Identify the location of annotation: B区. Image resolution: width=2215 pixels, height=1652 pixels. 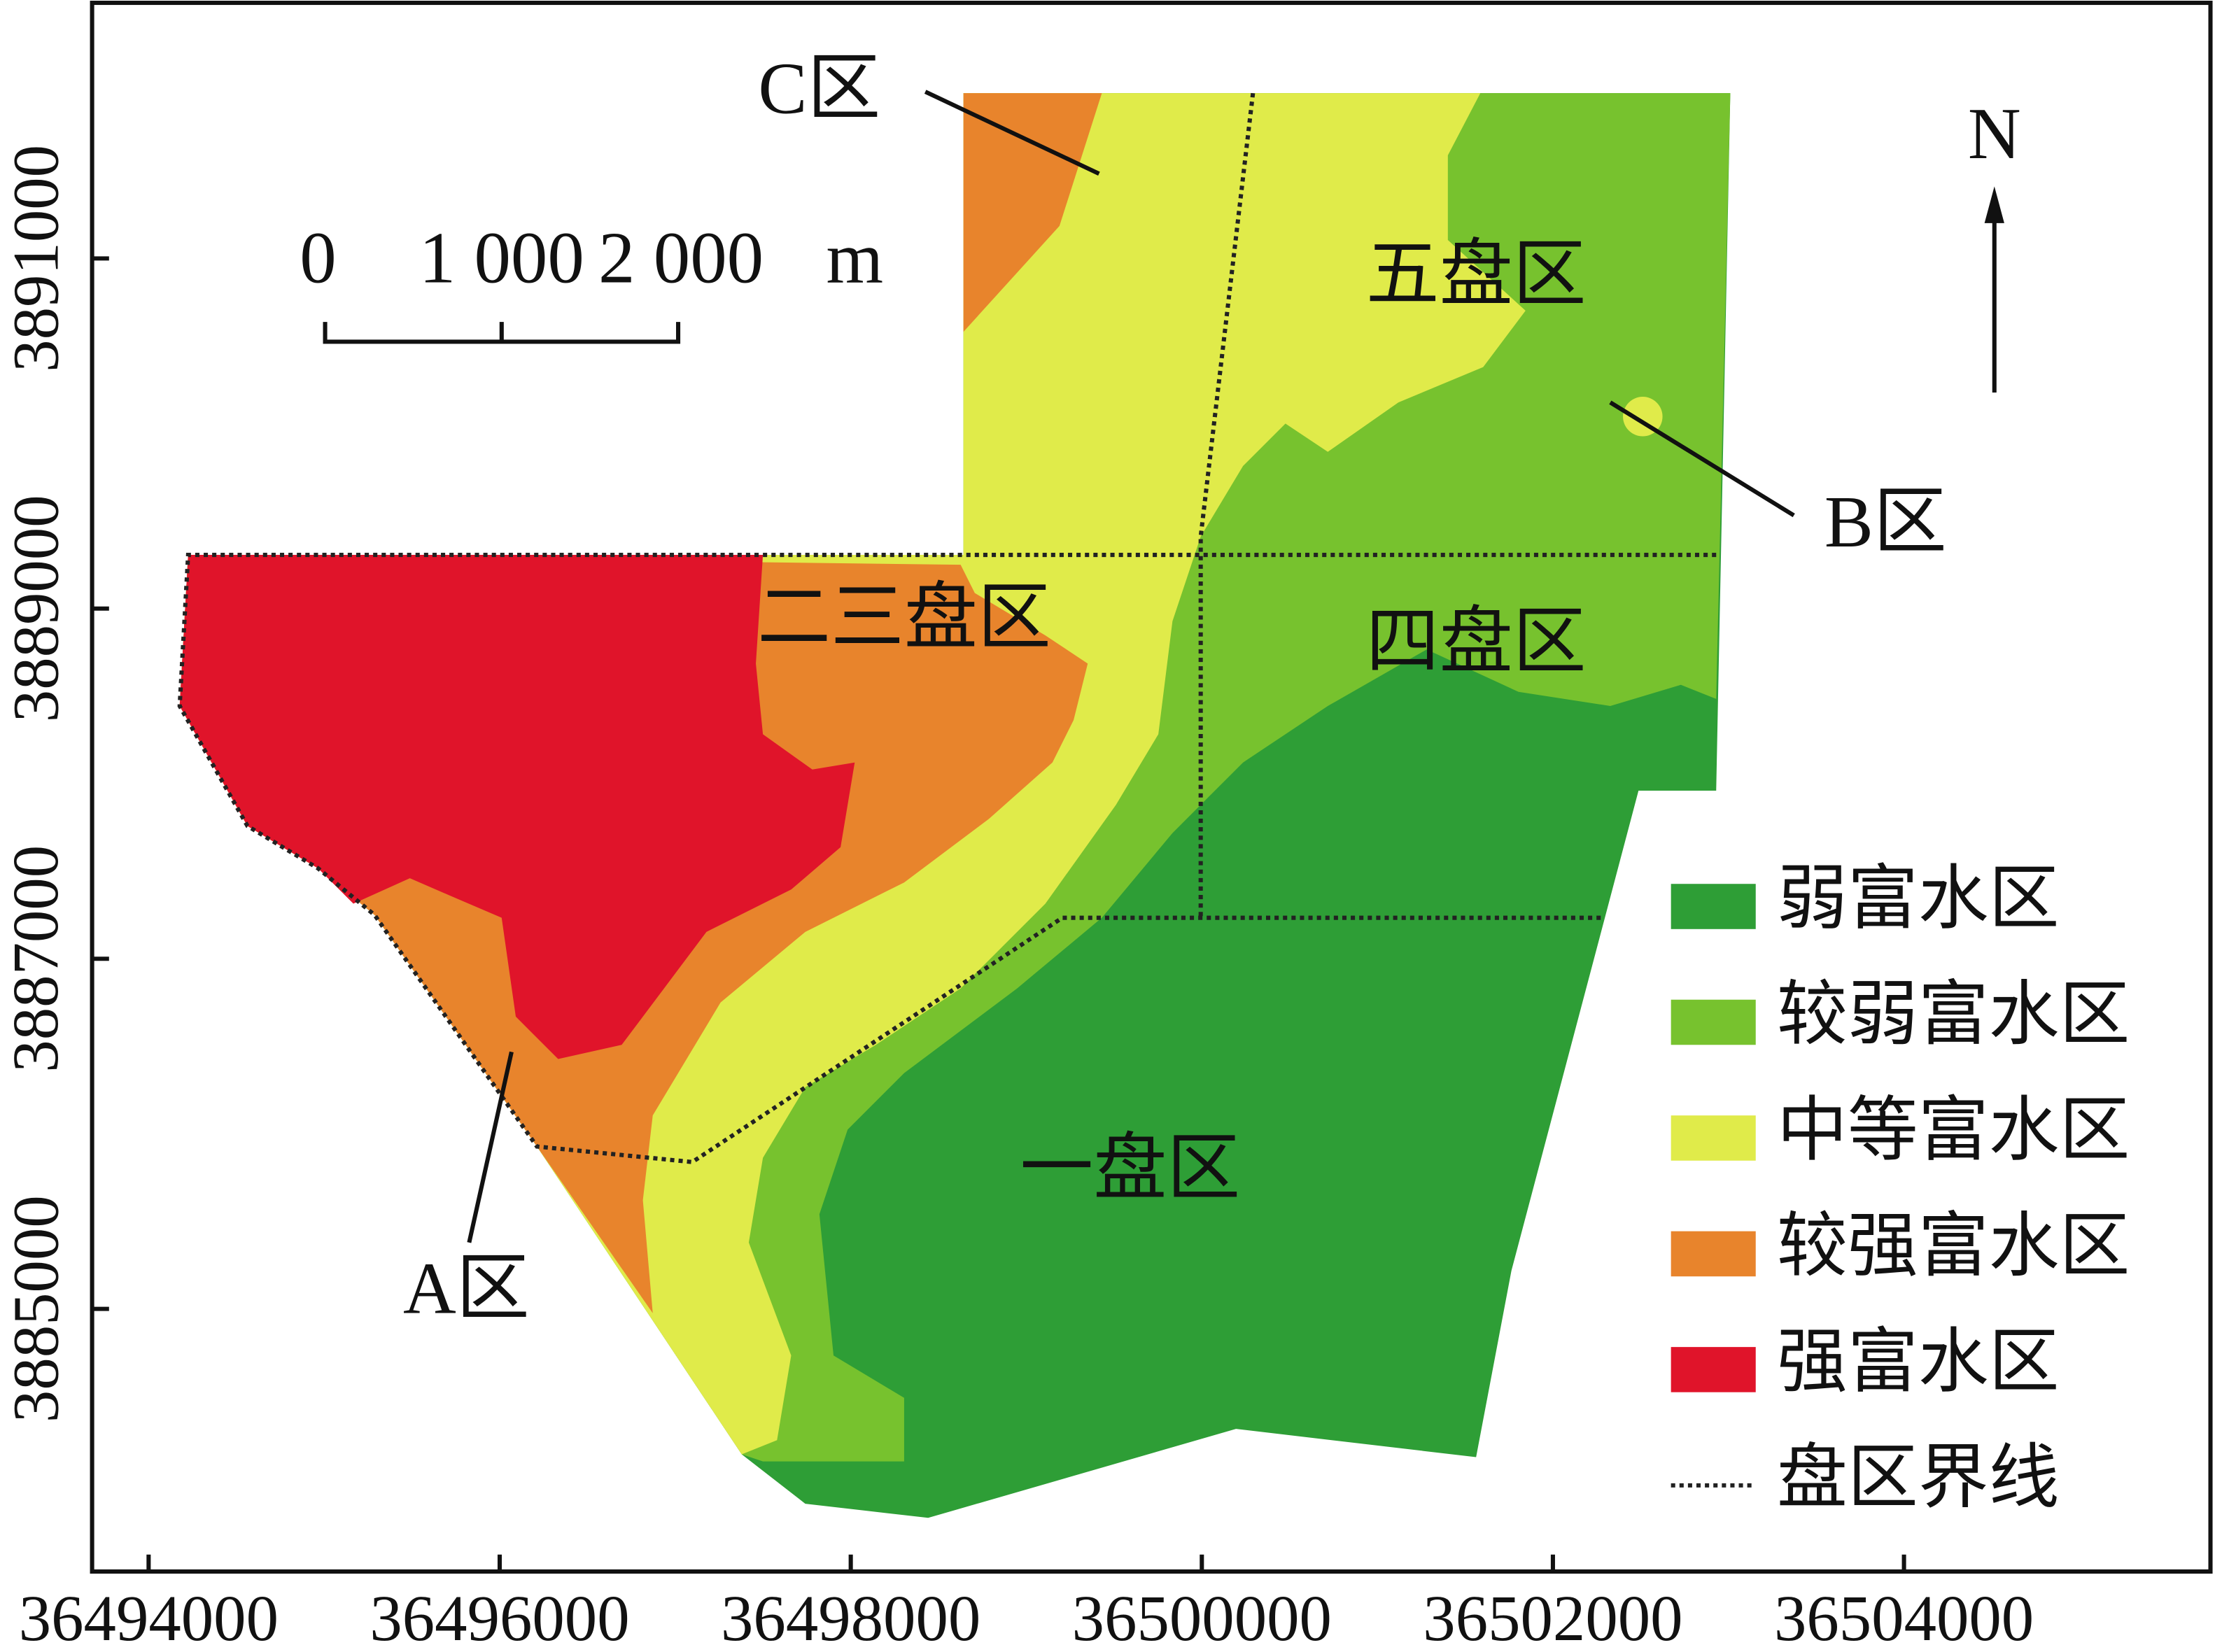
(1885, 522).